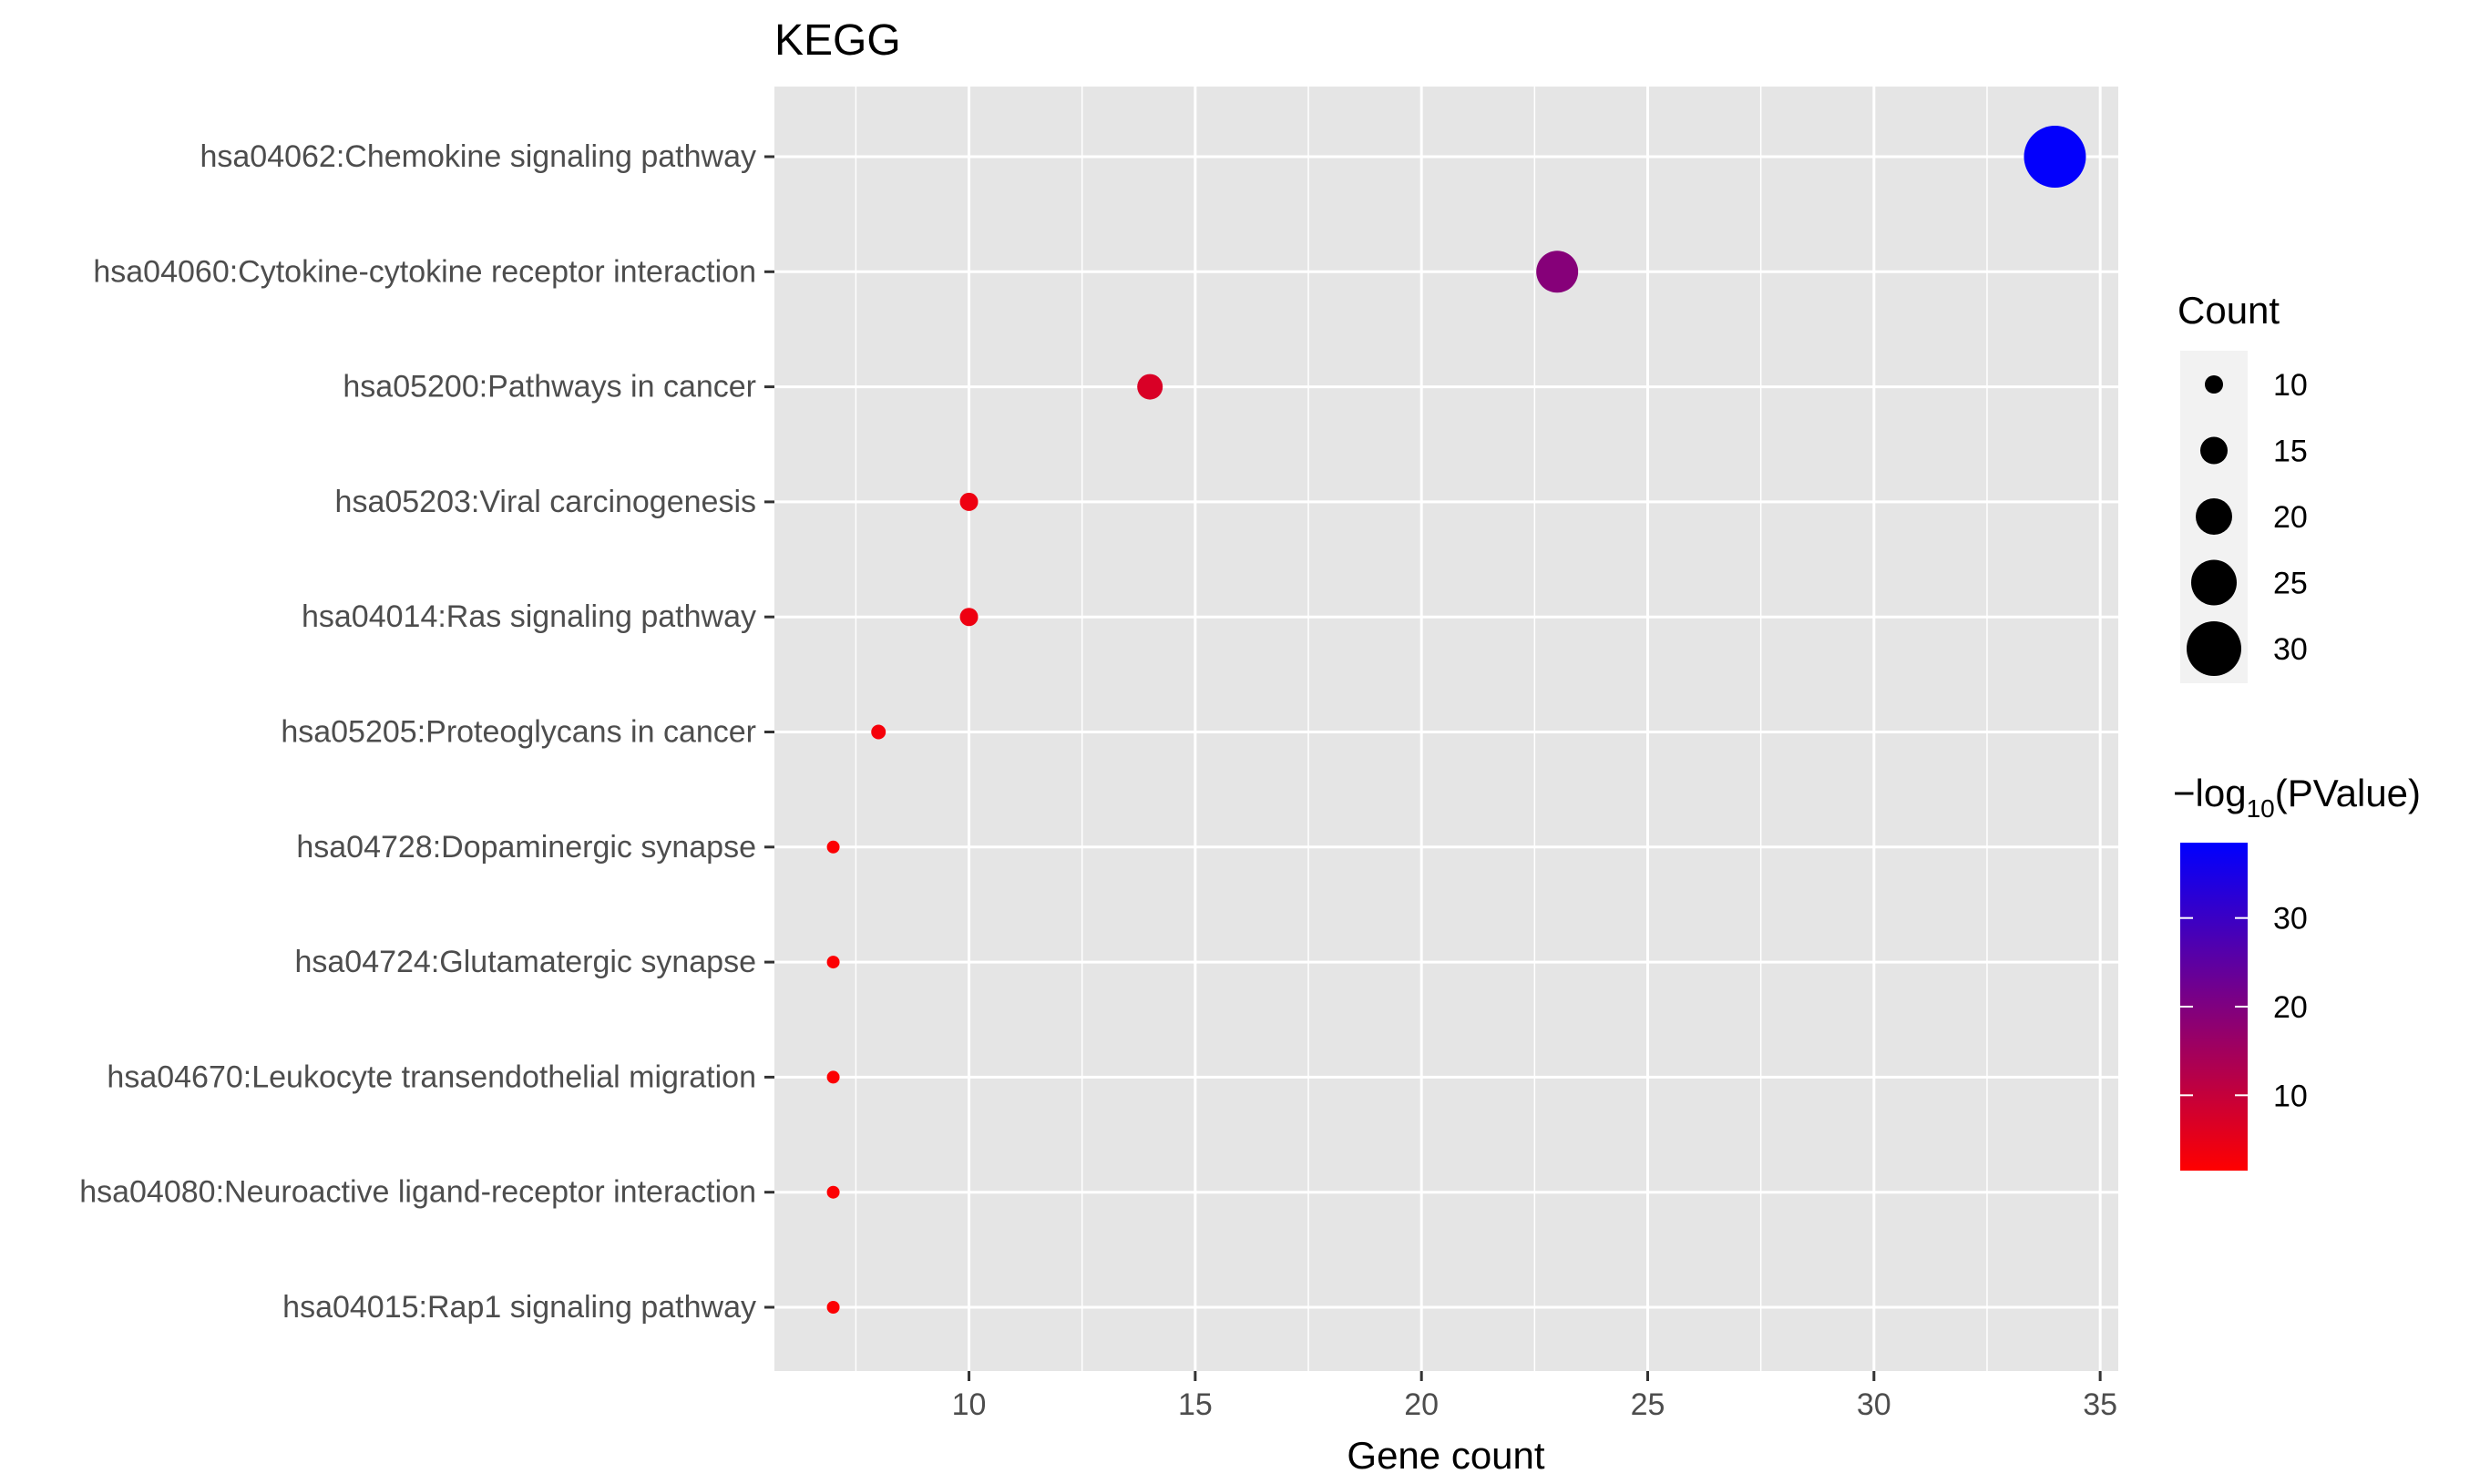 This screenshot has height=1484, width=2490. What do you see at coordinates (1195, 1404) in the screenshot?
I see `x-tick-label: 15` at bounding box center [1195, 1404].